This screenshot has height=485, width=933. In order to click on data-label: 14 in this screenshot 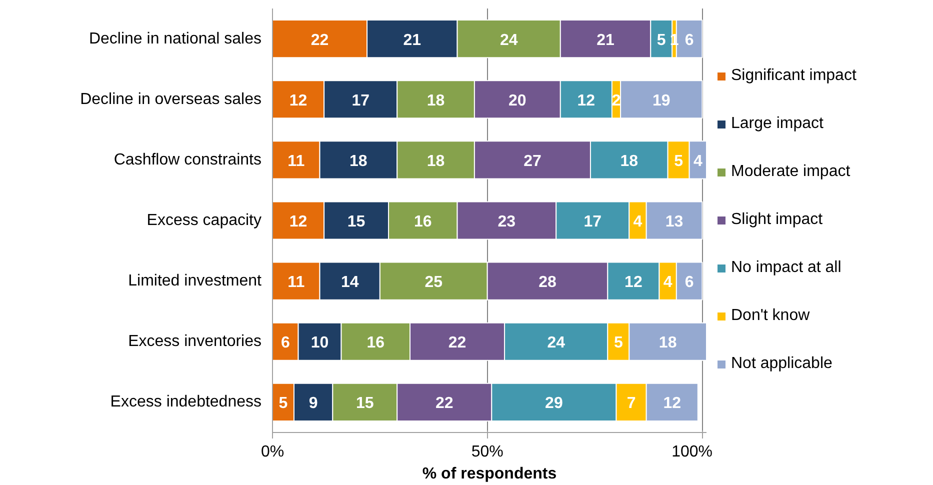, I will do `click(349, 283)`.